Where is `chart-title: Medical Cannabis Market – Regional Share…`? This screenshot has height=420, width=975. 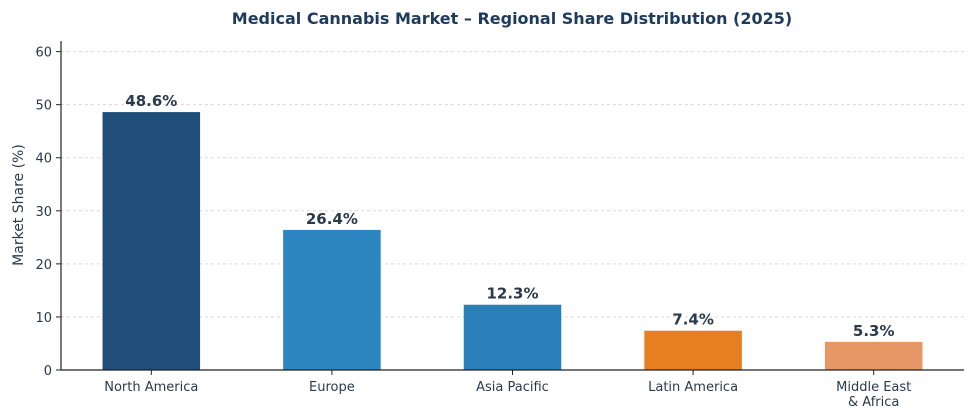
chart-title: Medical Cannabis Market – Regional Share… is located at coordinates (512, 18).